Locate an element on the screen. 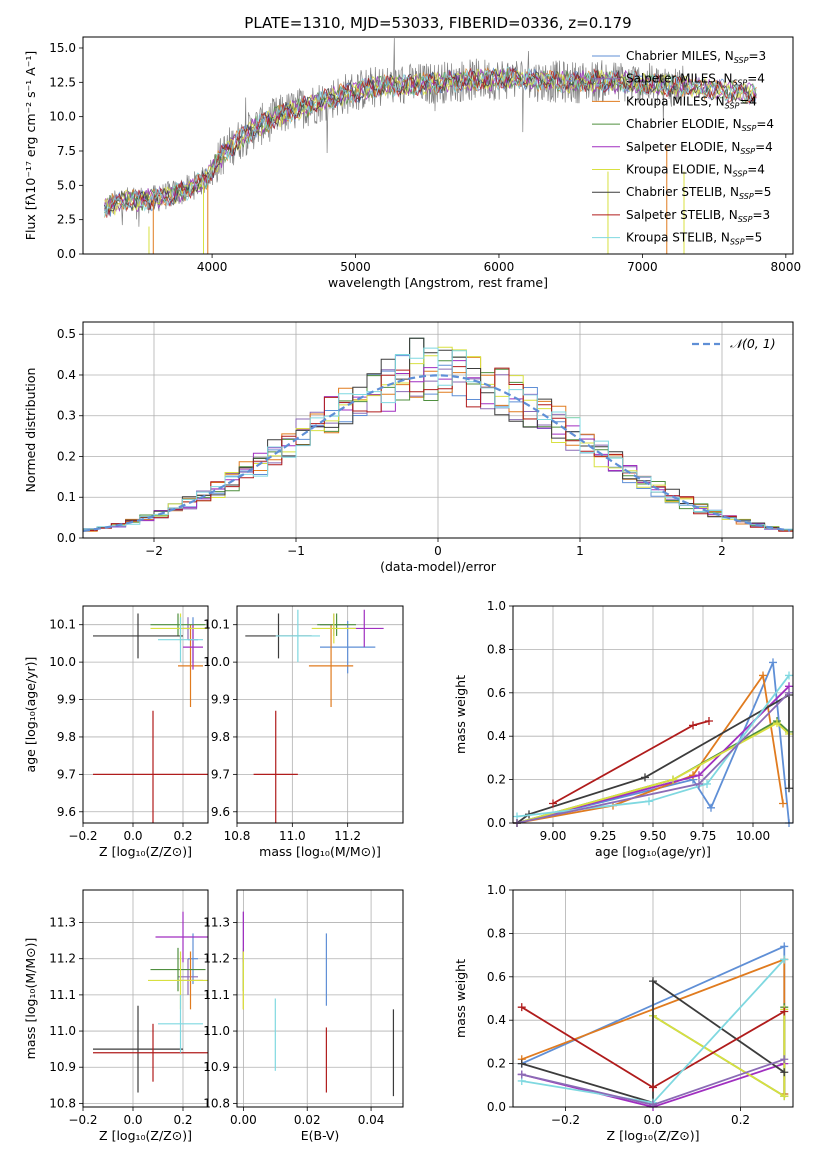 The height and width of the screenshot is (1170, 819). y-tick-label: 9.6 is located at coordinates (66, 812).